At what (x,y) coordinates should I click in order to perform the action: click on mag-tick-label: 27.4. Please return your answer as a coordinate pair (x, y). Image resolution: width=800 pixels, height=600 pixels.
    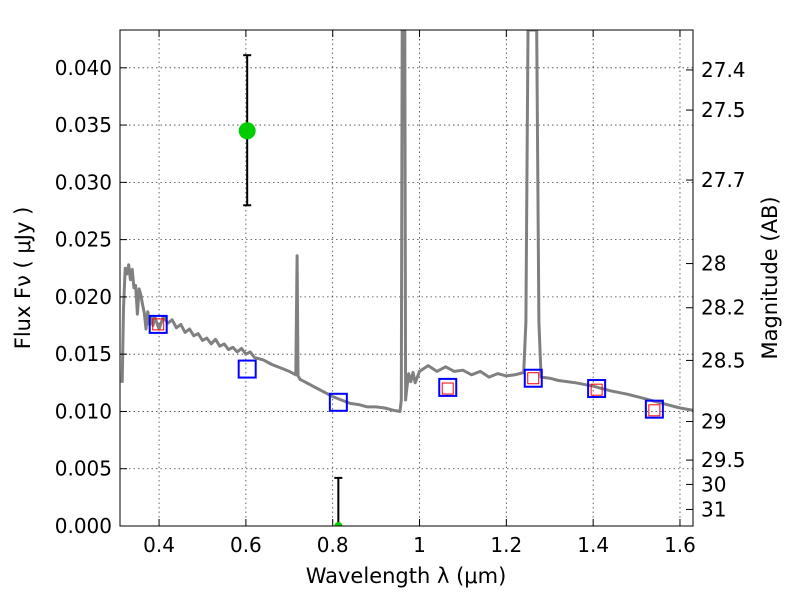
    Looking at the image, I should click on (723, 70).